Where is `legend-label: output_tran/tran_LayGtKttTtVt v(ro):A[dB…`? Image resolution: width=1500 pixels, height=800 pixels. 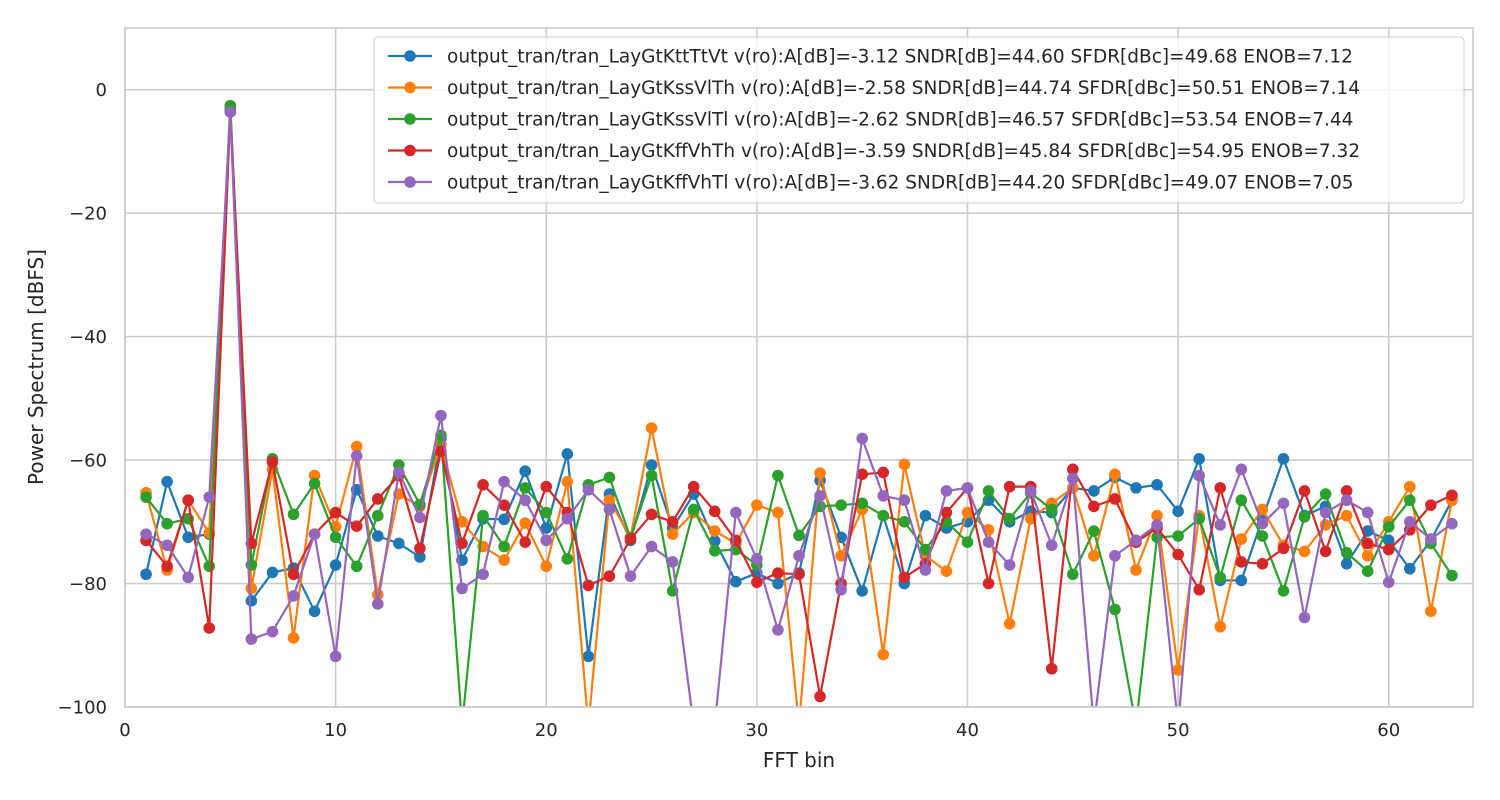 legend-label: output_tran/tran_LayGtKttTtVt v(ro):A[dB… is located at coordinates (900, 57).